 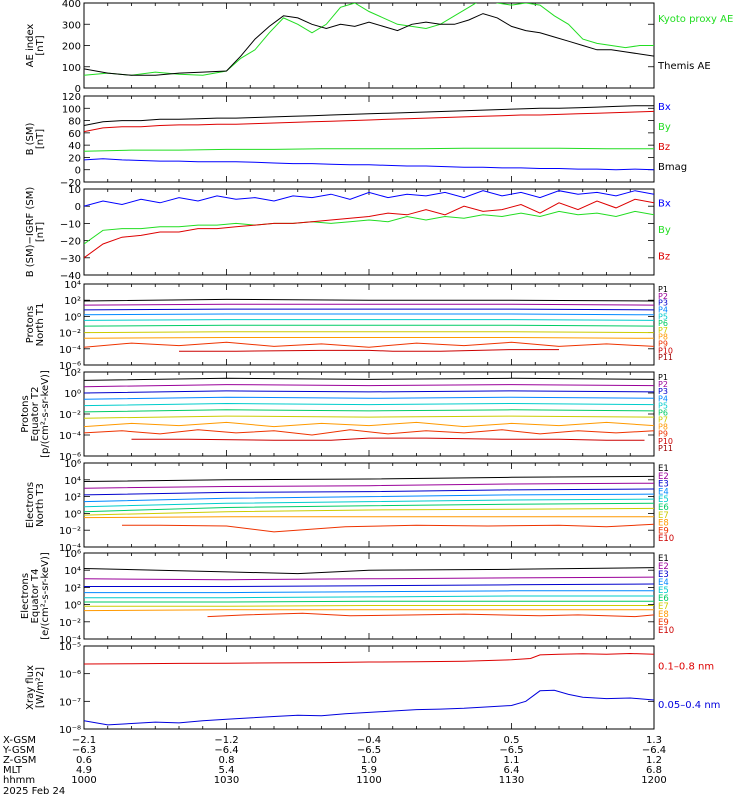 What do you see at coordinates (663, 427) in the screenshot?
I see `legend-entry: P8` at bounding box center [663, 427].